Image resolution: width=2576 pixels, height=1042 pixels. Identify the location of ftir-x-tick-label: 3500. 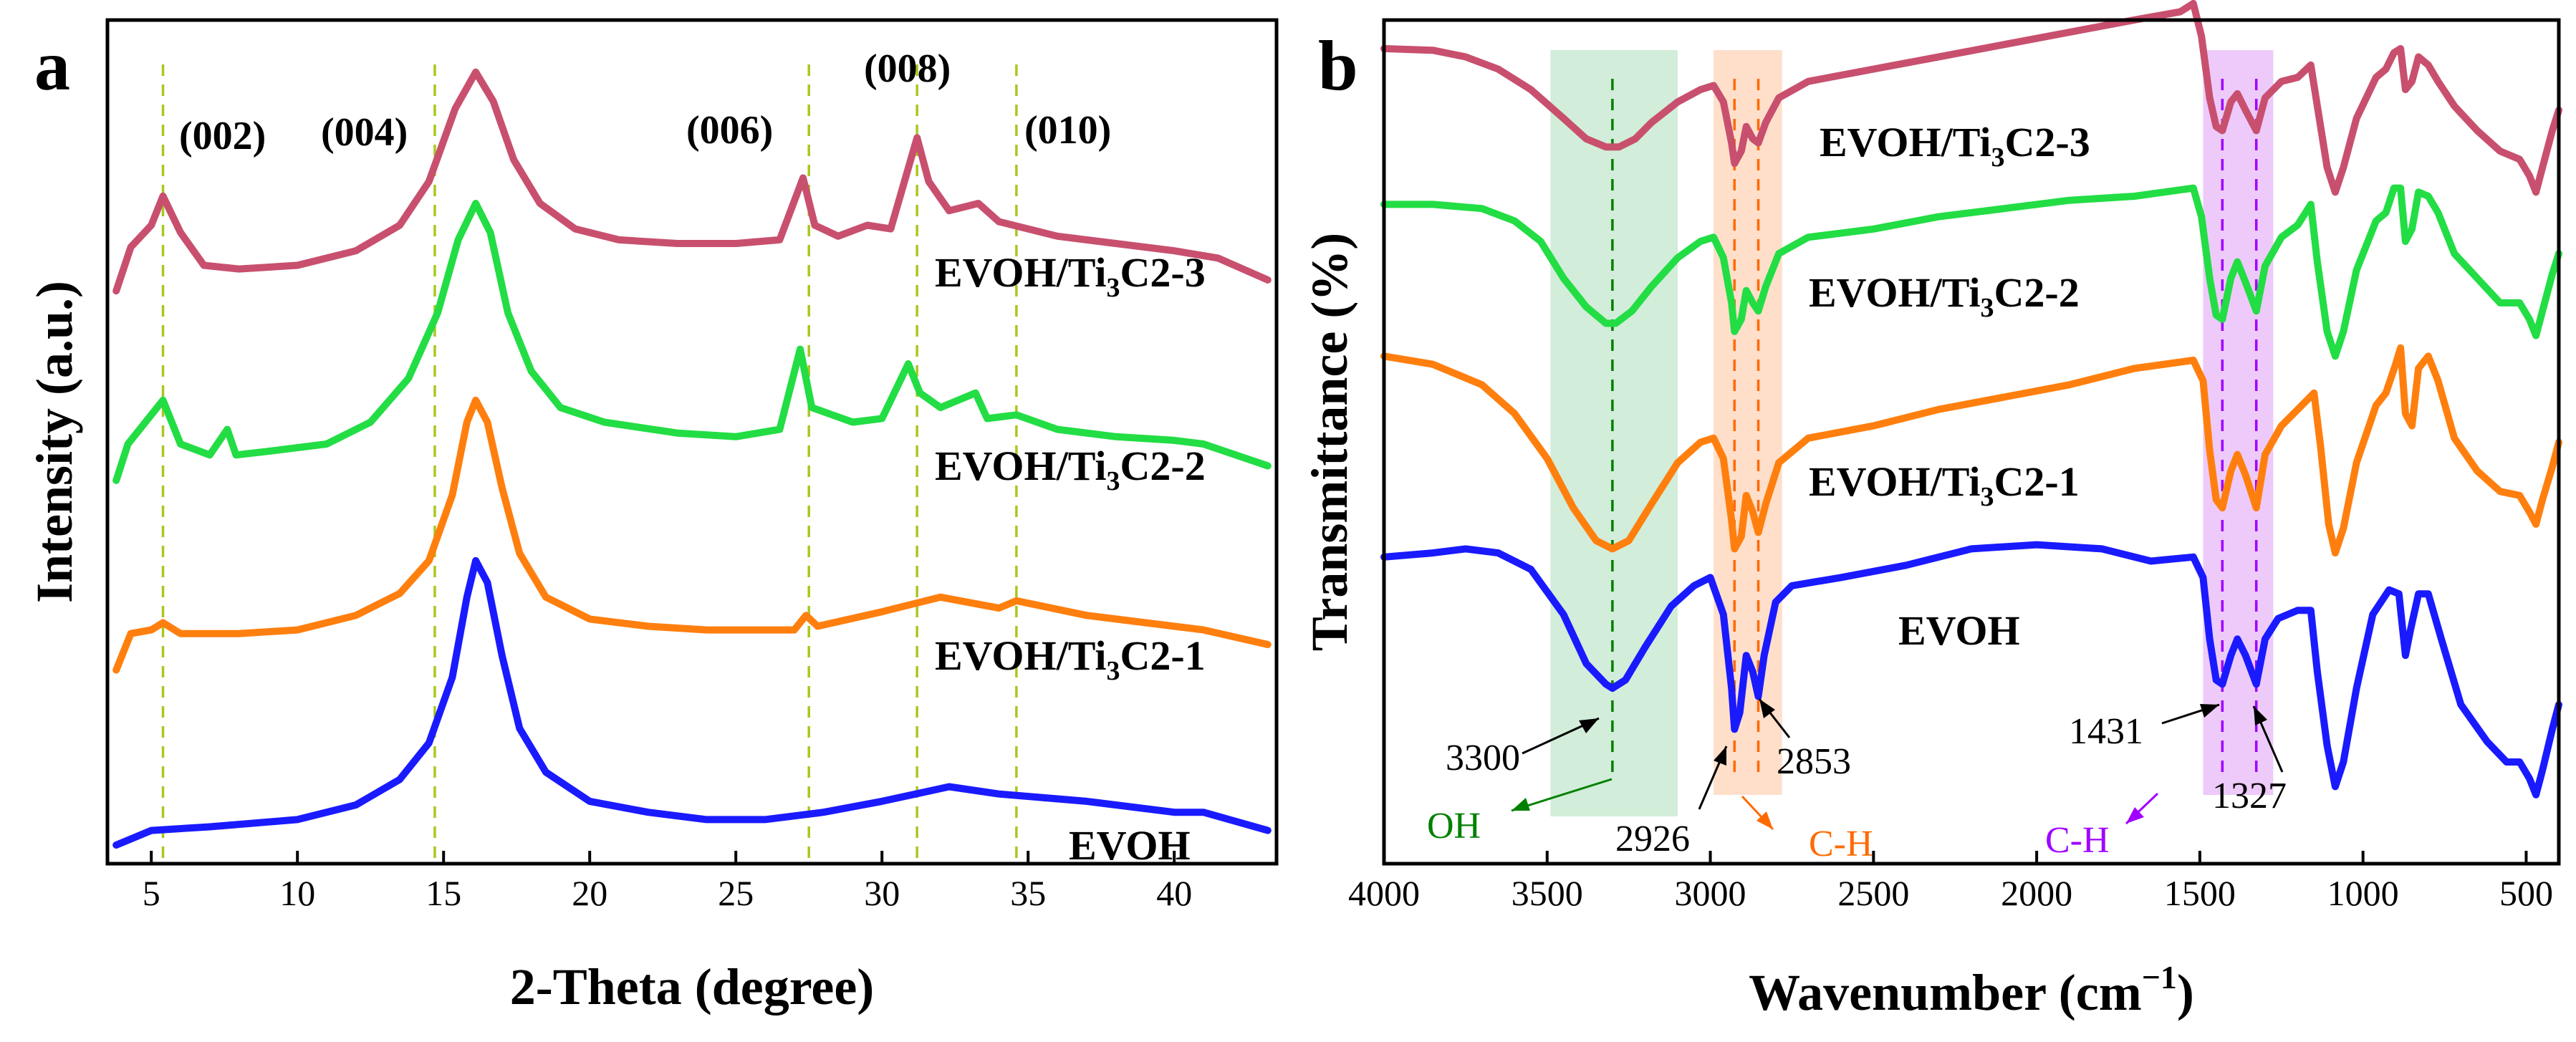
(1548, 893).